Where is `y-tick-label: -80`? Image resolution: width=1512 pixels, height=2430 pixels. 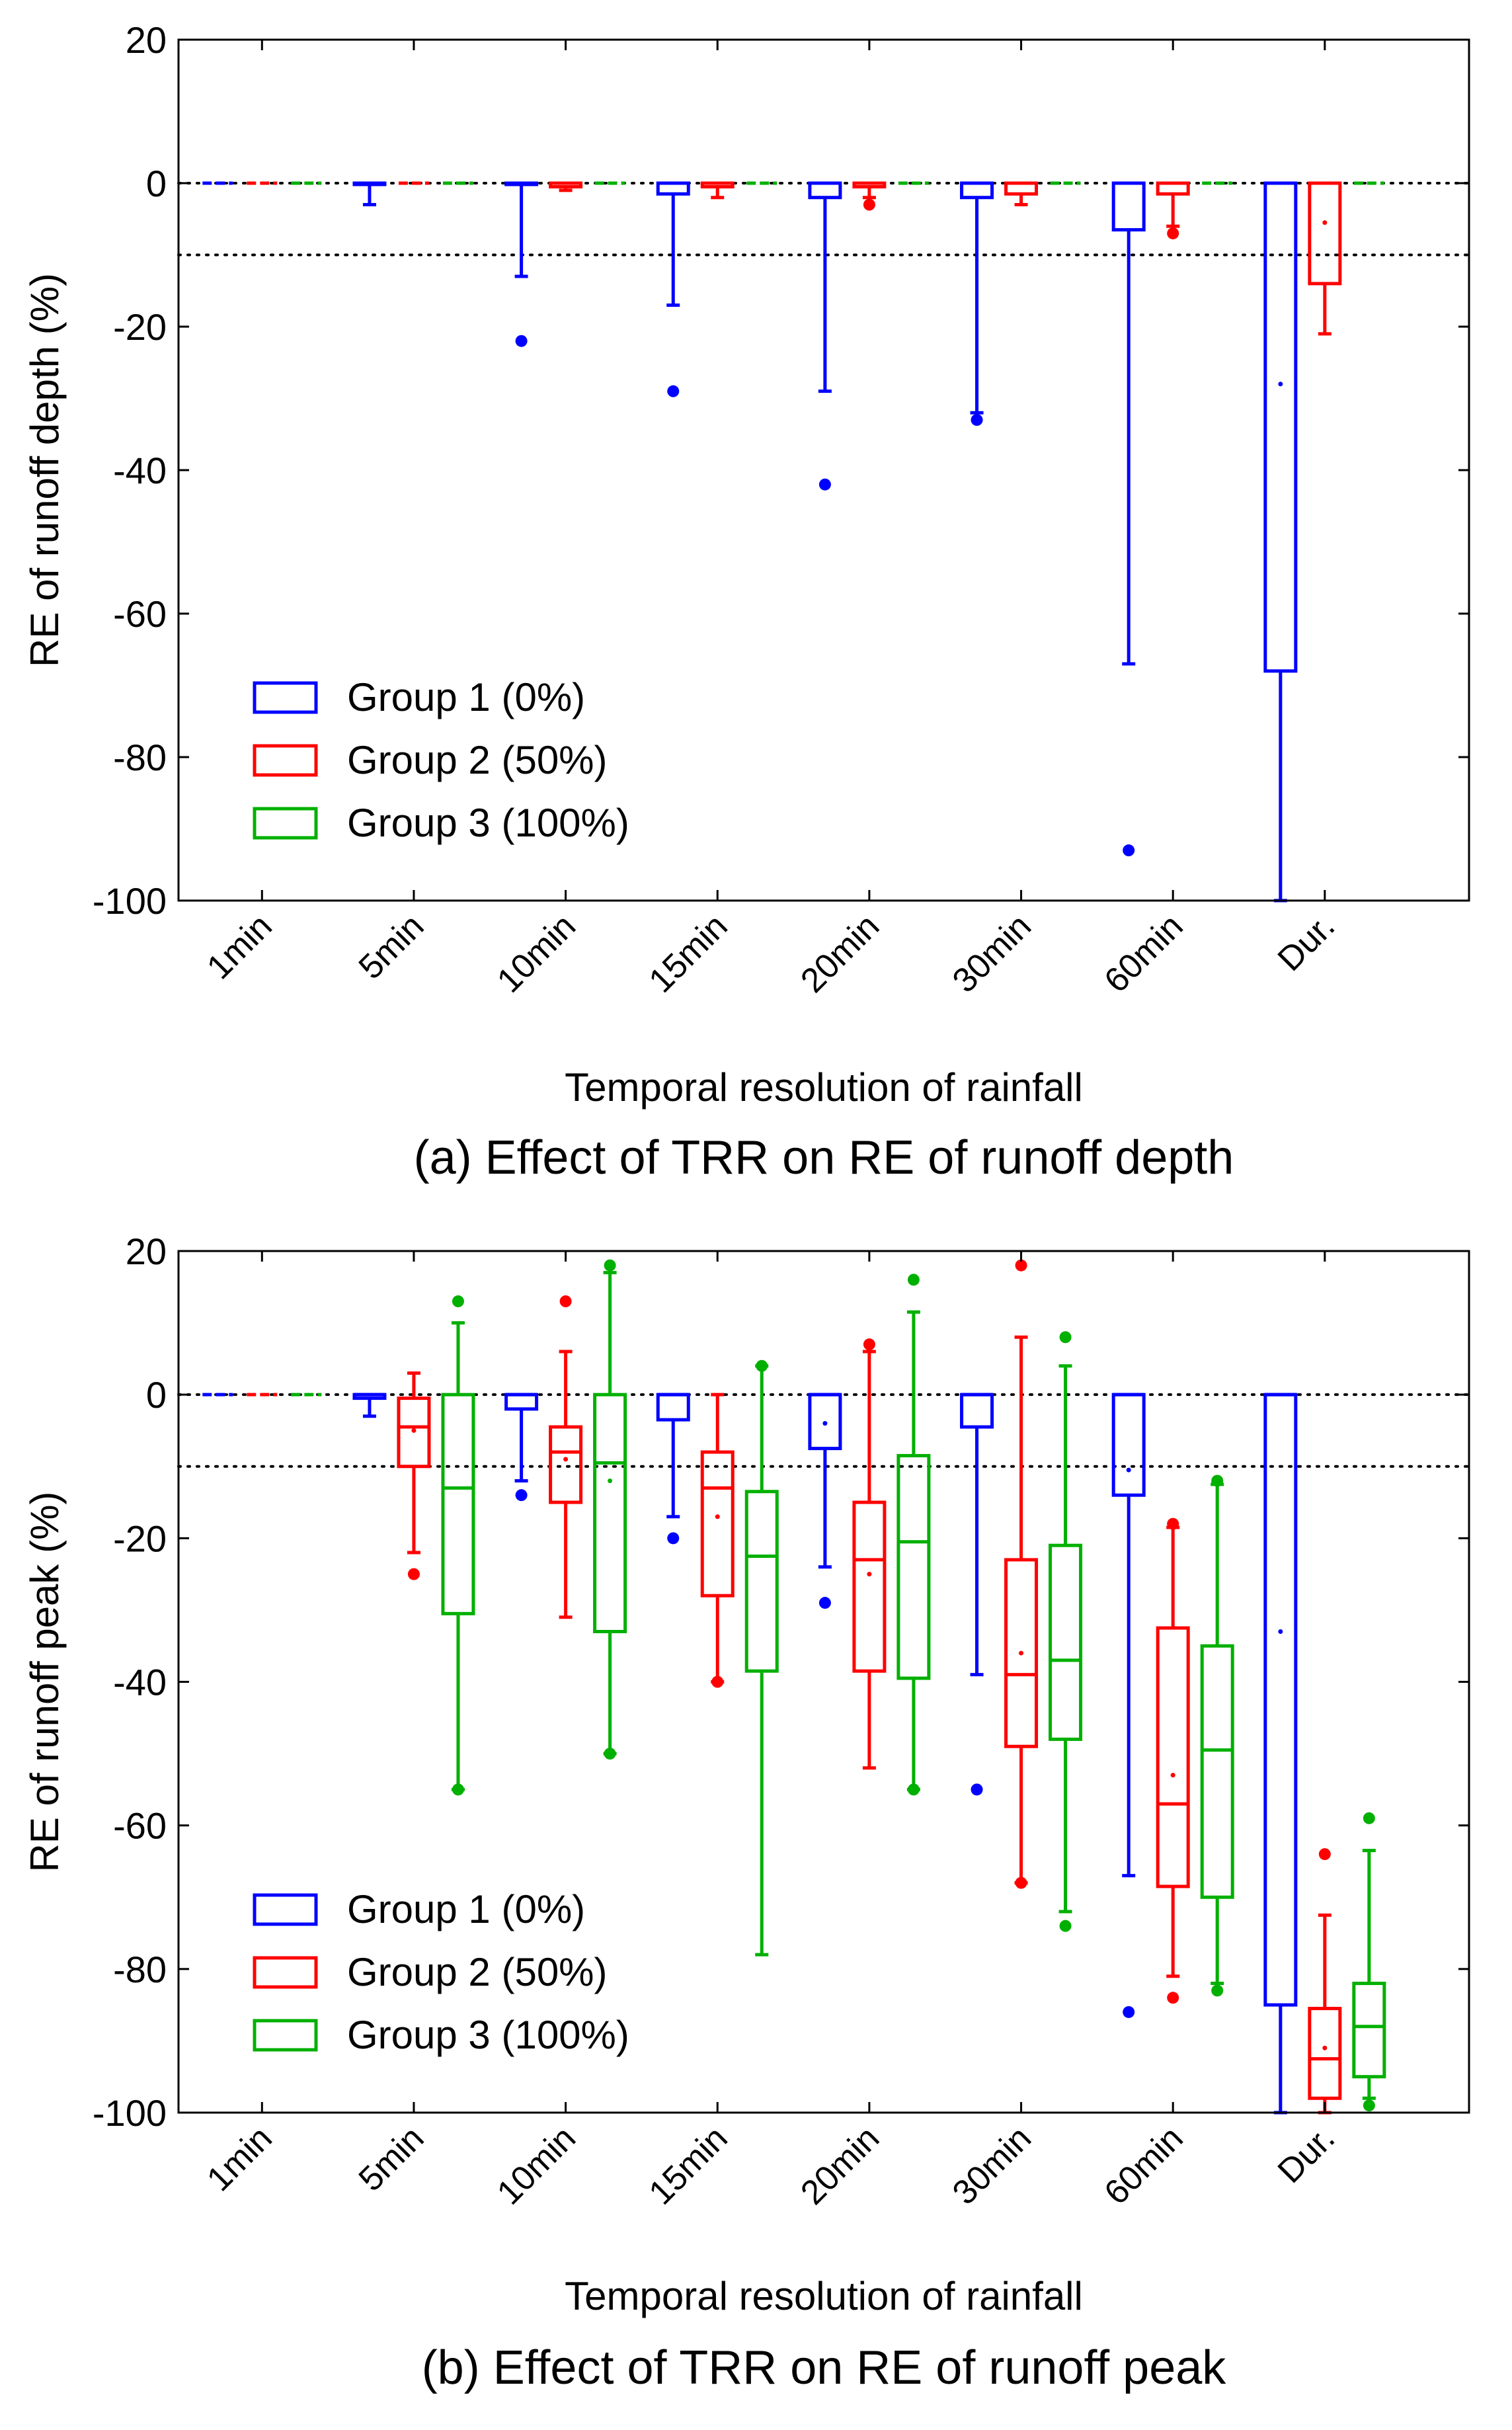 y-tick-label: -80 is located at coordinates (140, 758).